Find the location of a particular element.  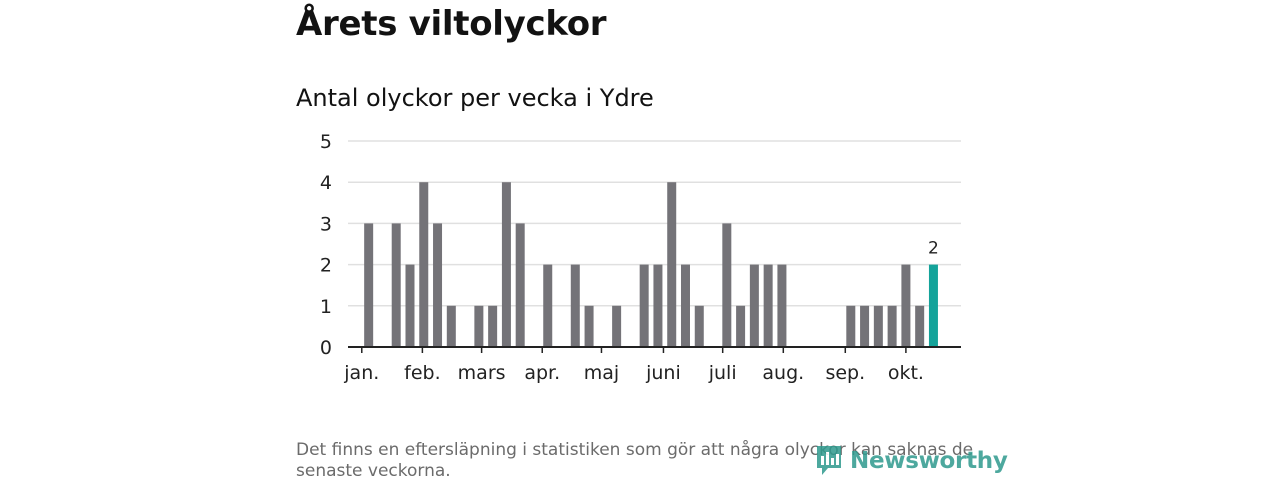

x-tick-label: maj is located at coordinates (601, 373).